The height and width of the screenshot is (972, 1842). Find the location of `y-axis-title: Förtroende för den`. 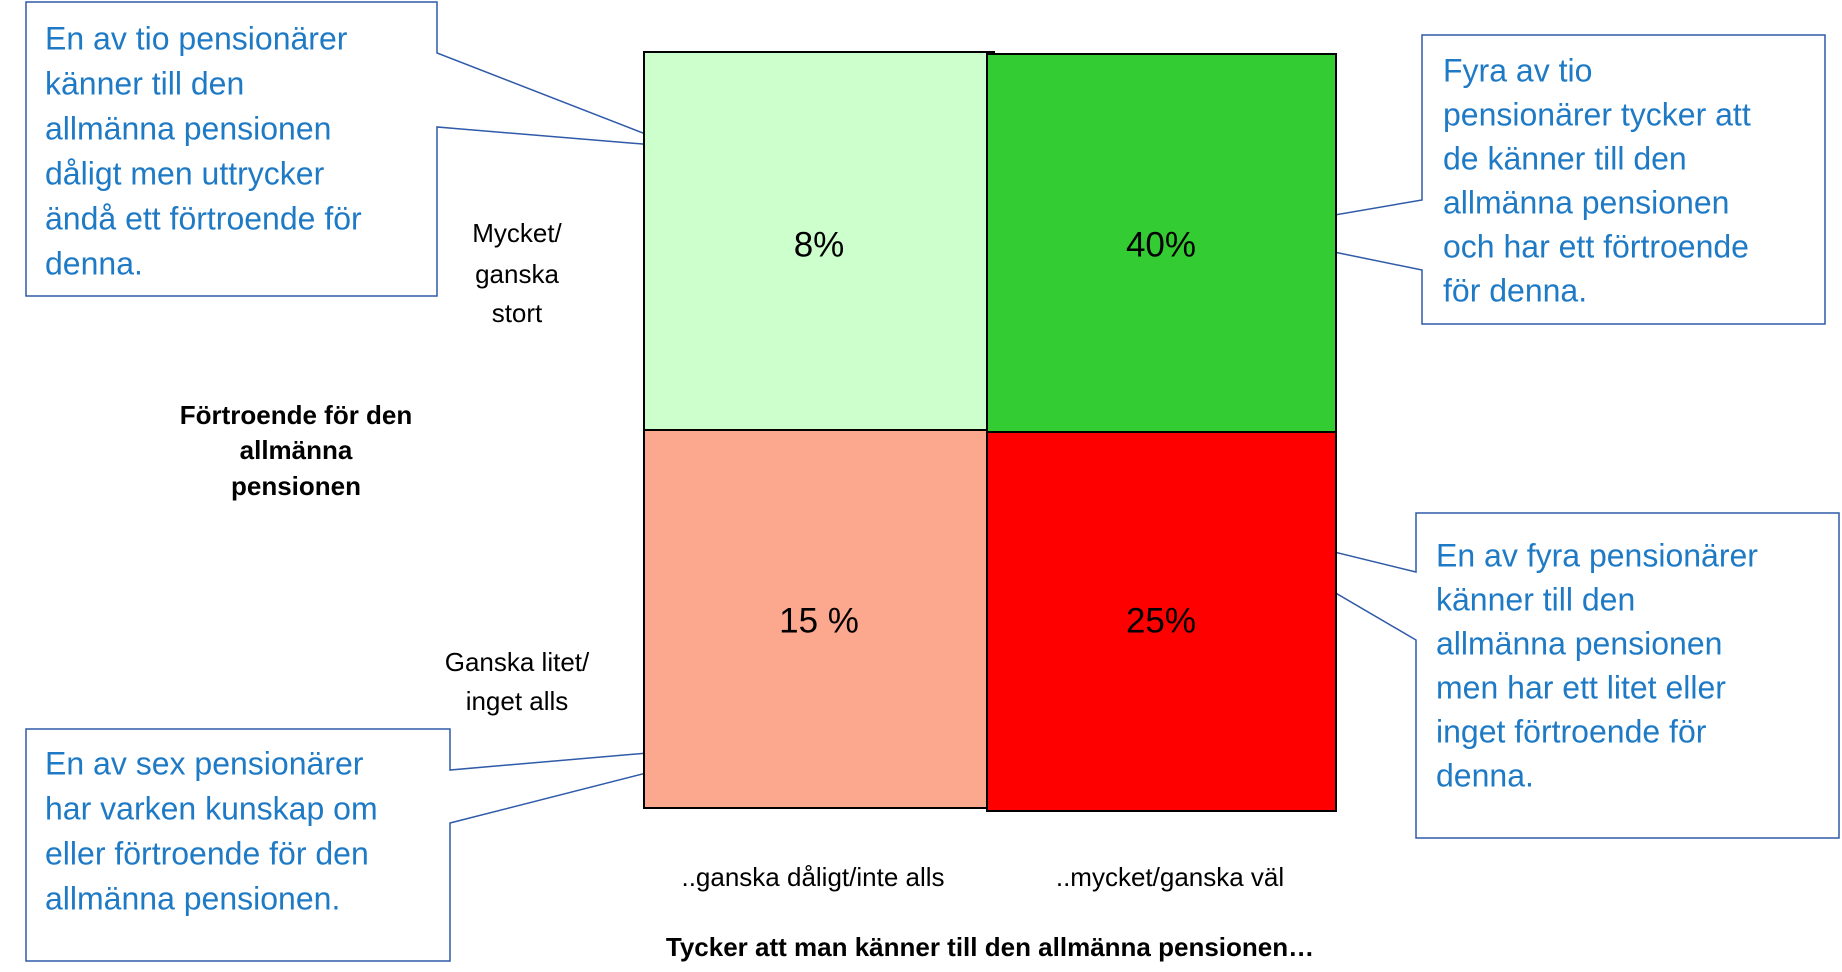

y-axis-title: Förtroende för den is located at coordinates (296, 415).